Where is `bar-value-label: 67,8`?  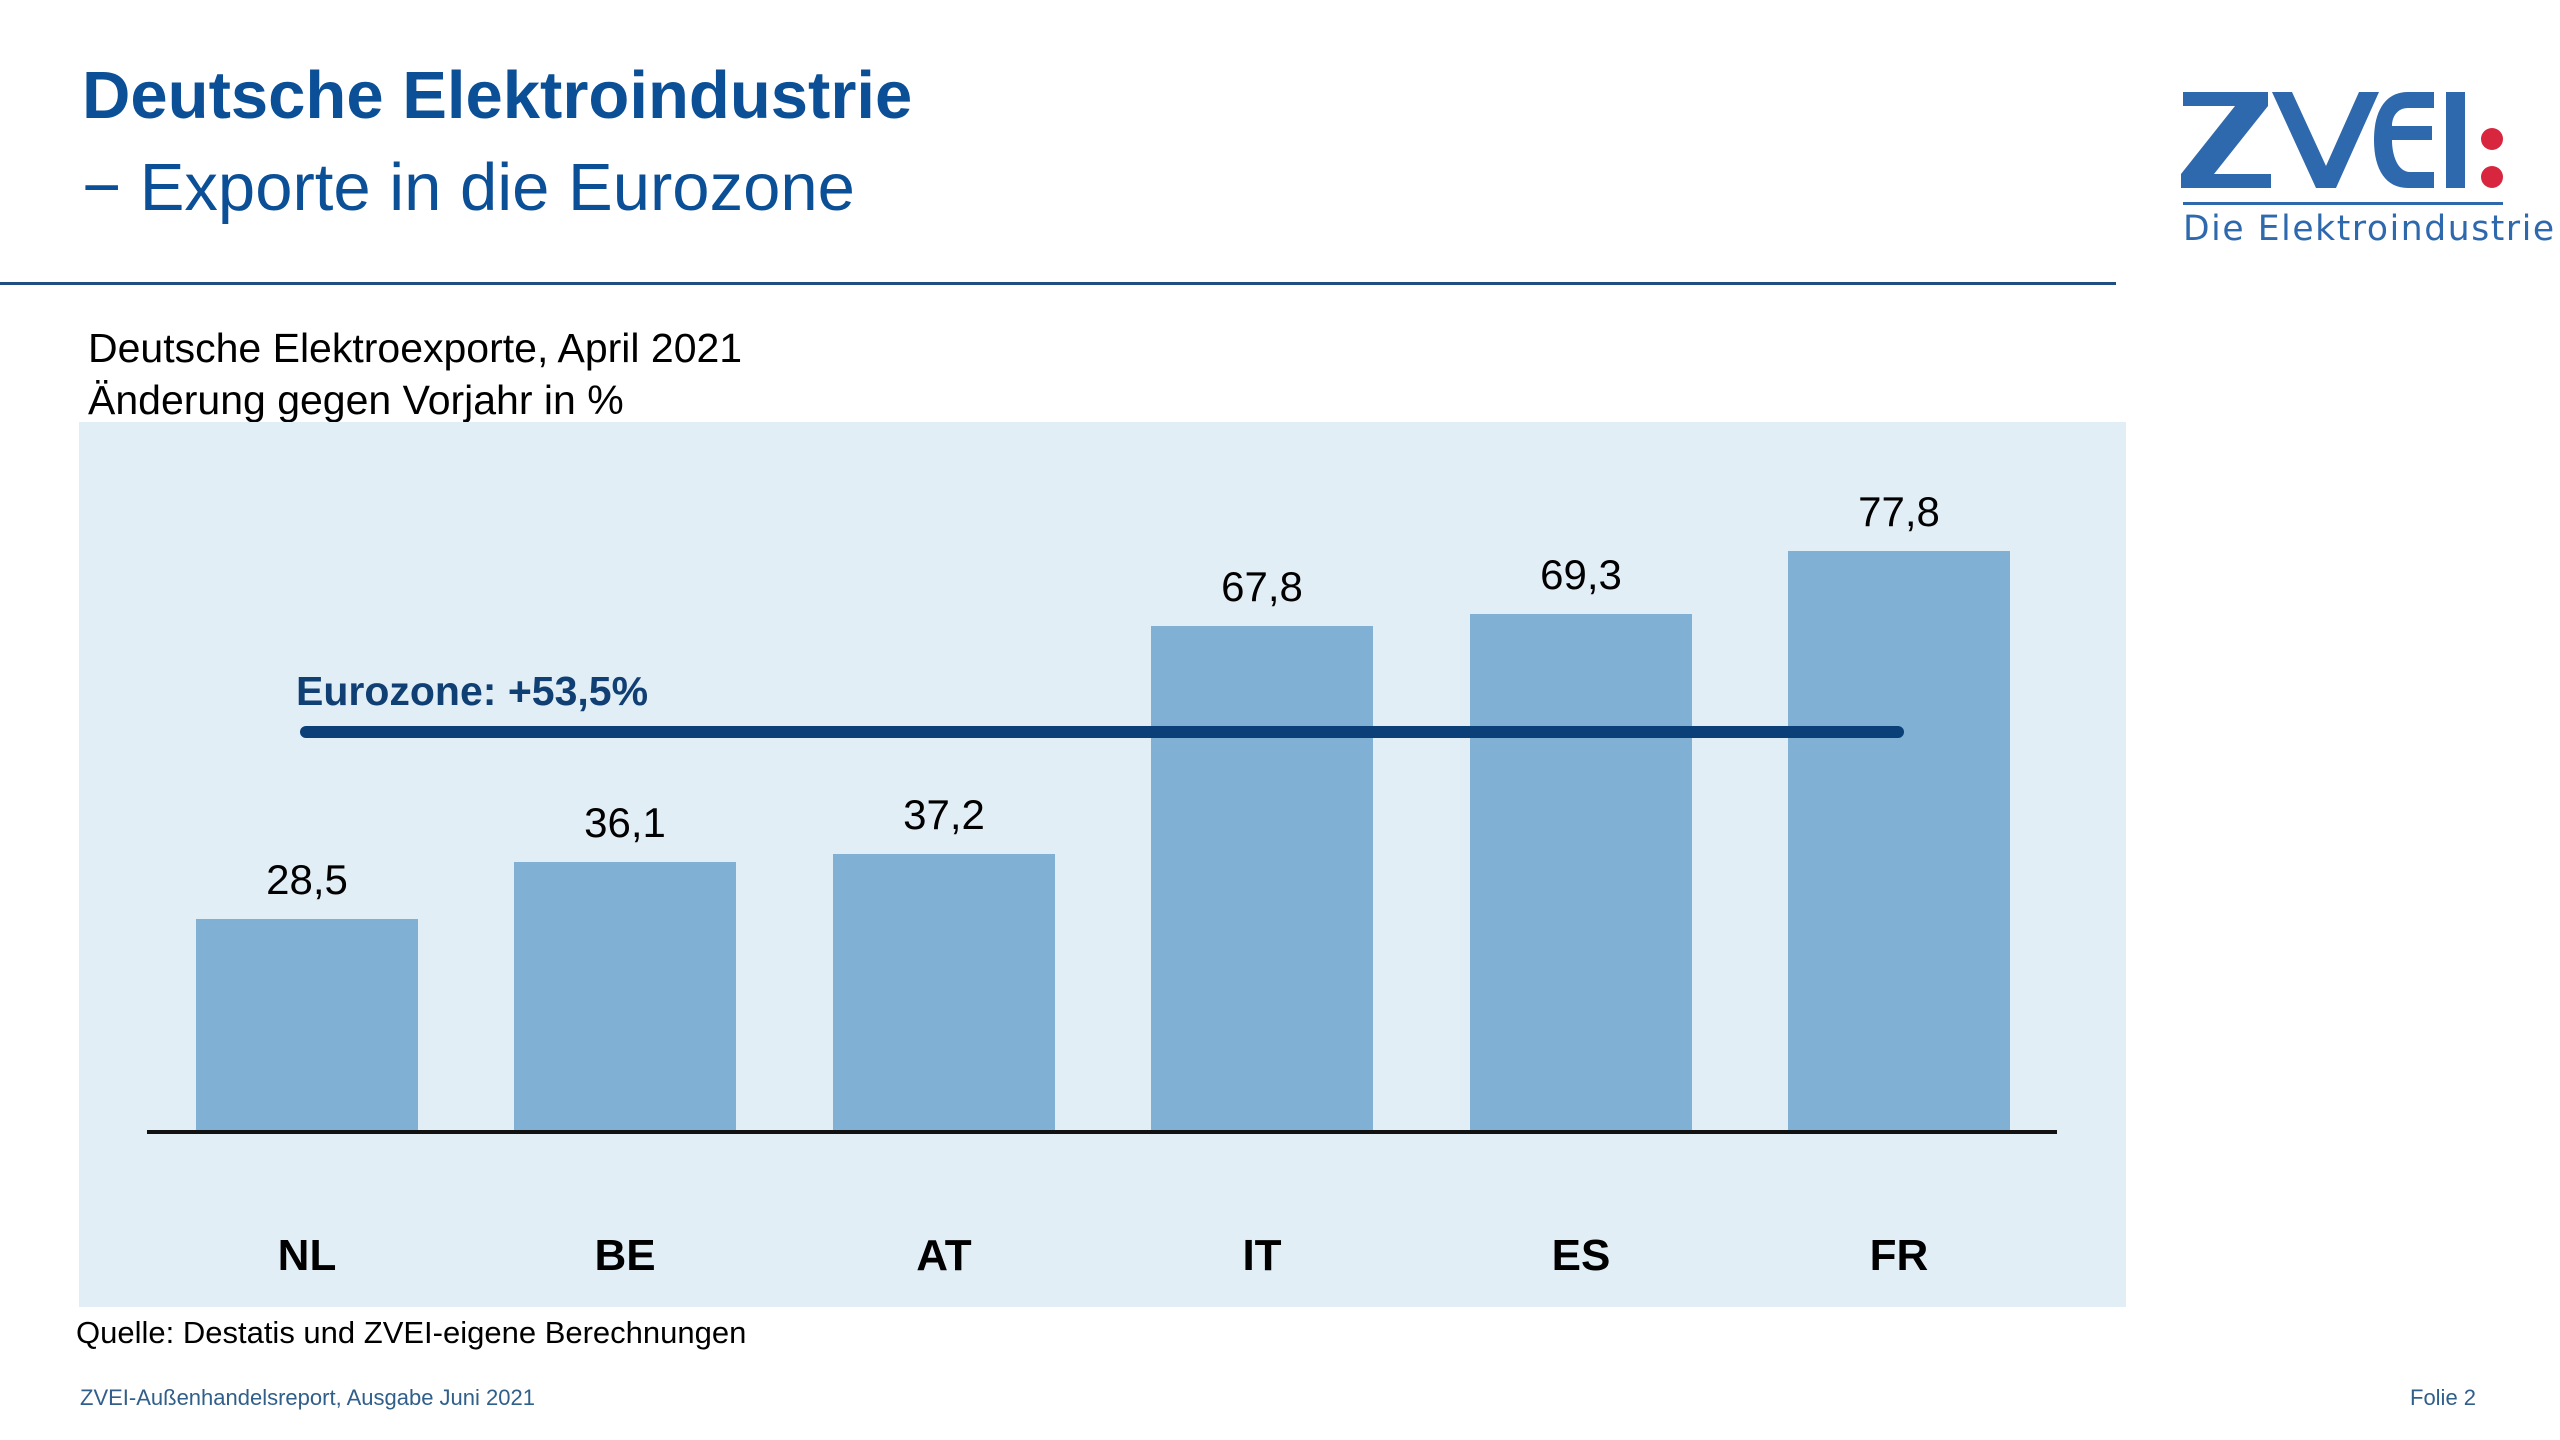 bar-value-label: 67,8 is located at coordinates (1262, 586).